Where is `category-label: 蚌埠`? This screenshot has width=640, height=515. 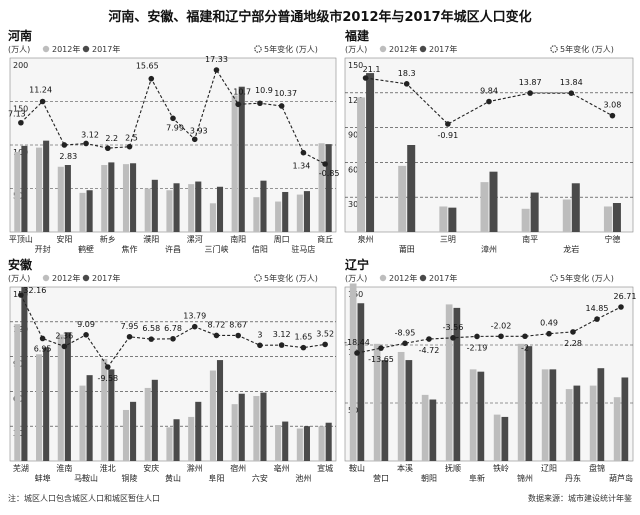
category-label: 蚌埠 is located at coordinates (43, 478).